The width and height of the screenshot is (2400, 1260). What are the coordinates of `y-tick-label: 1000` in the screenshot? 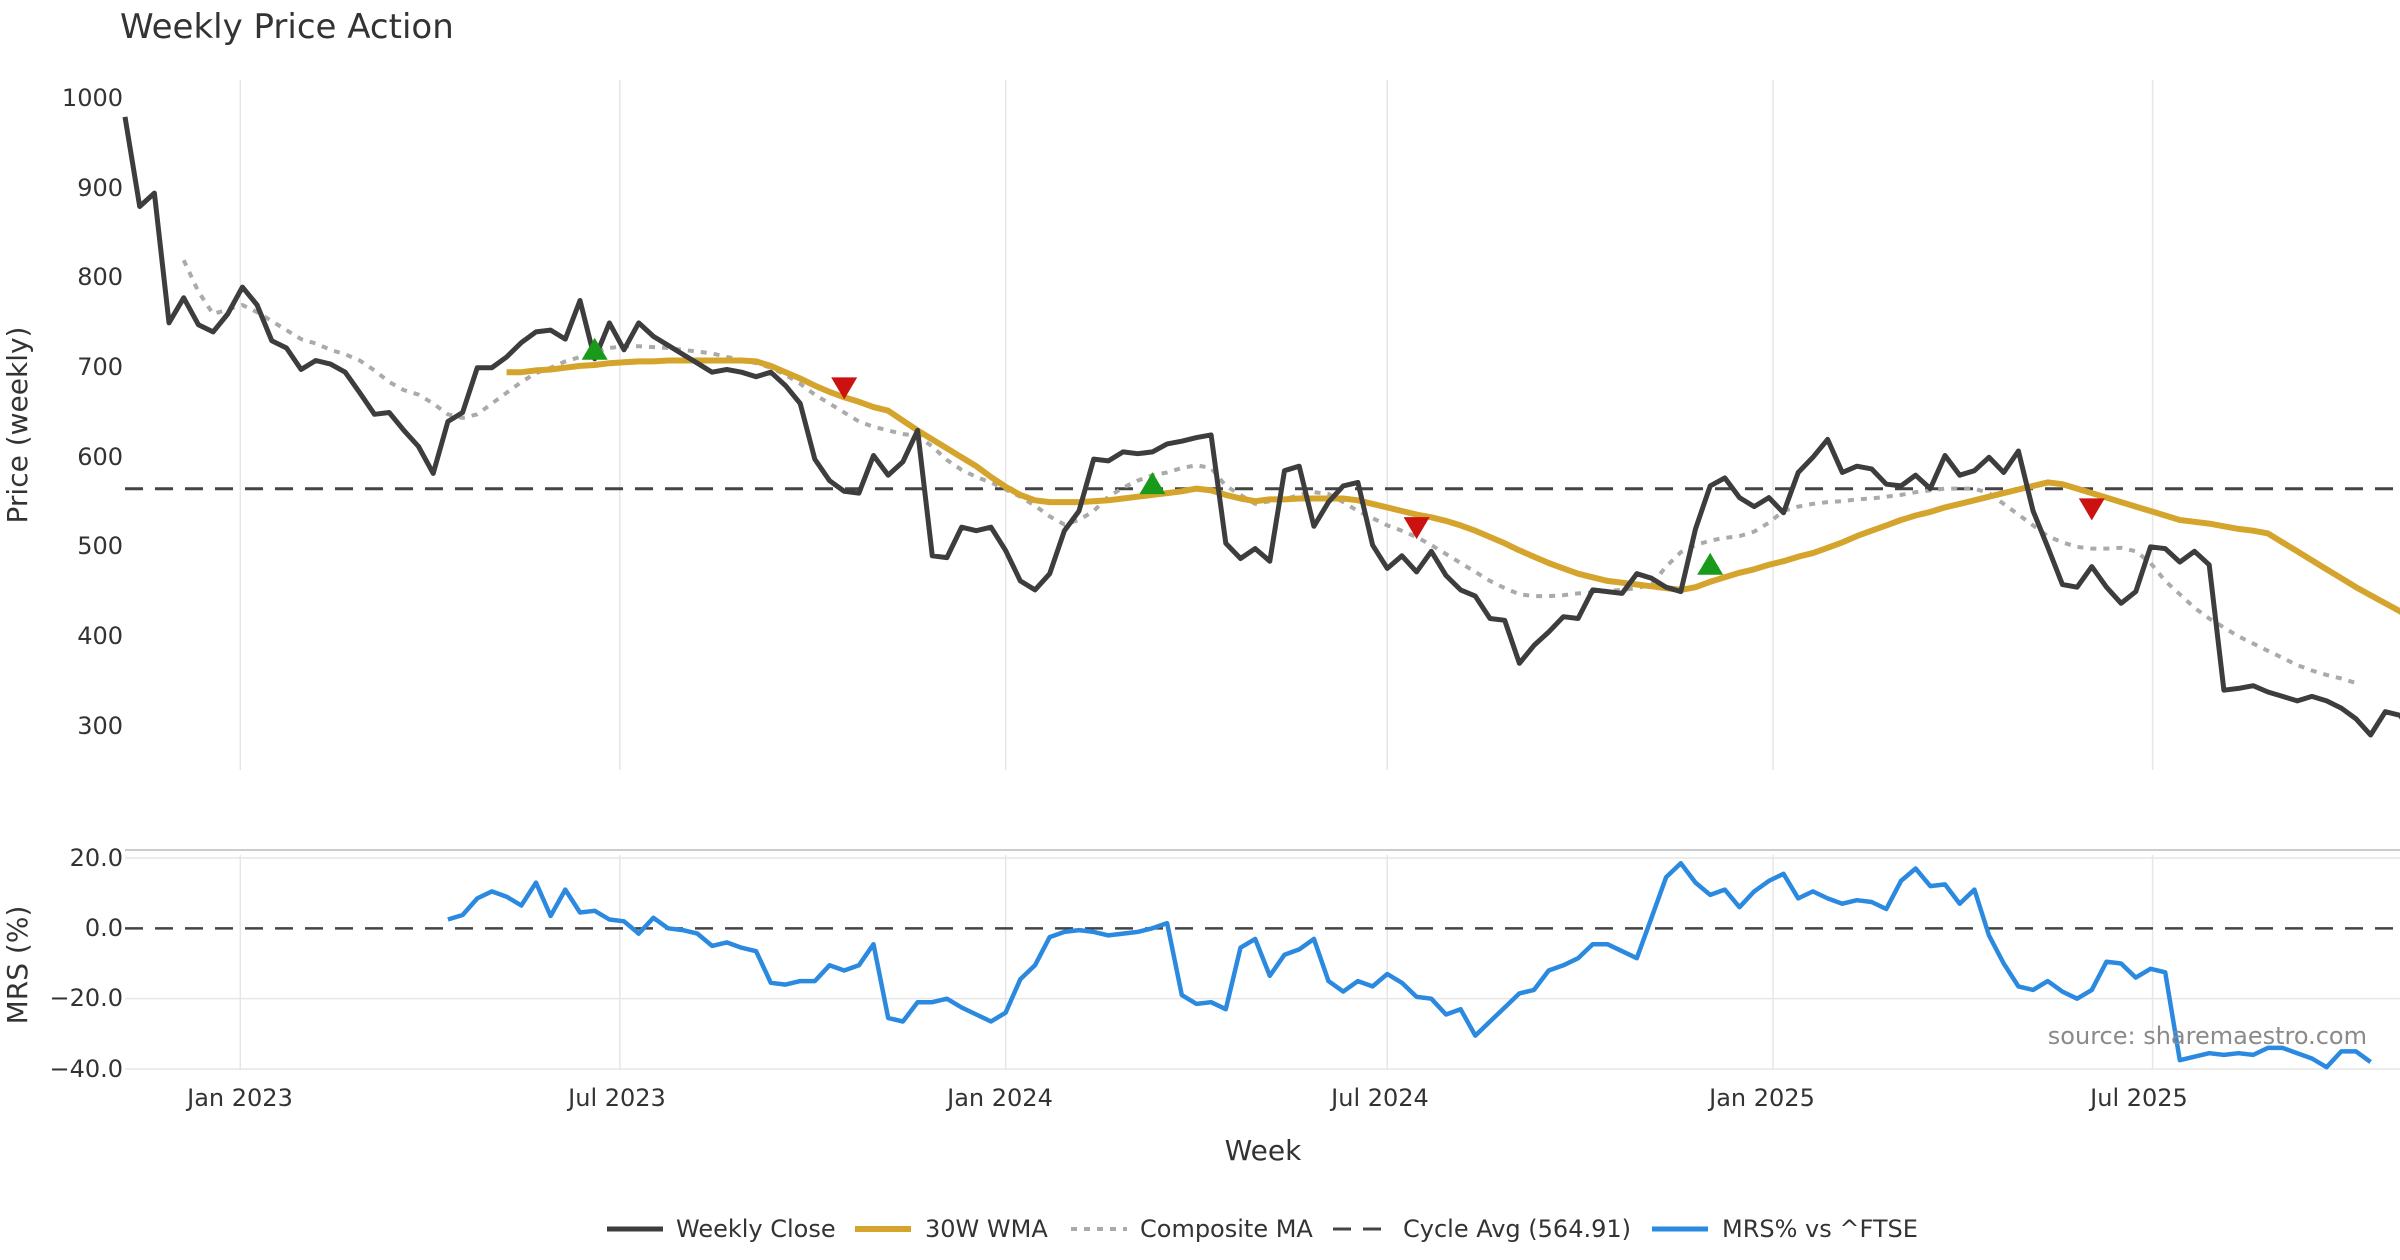 It's located at (92, 98).